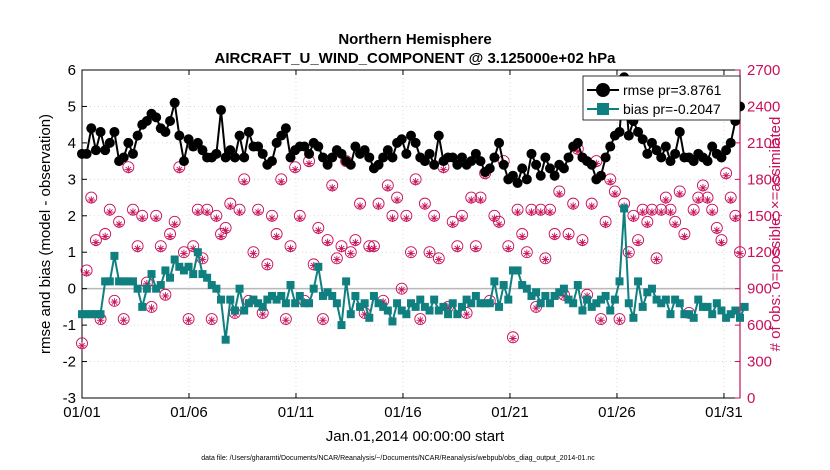 This screenshot has width=830, height=470. Describe the element at coordinates (510, 412) in the screenshot. I see `x-tick-label: 01/21` at that location.